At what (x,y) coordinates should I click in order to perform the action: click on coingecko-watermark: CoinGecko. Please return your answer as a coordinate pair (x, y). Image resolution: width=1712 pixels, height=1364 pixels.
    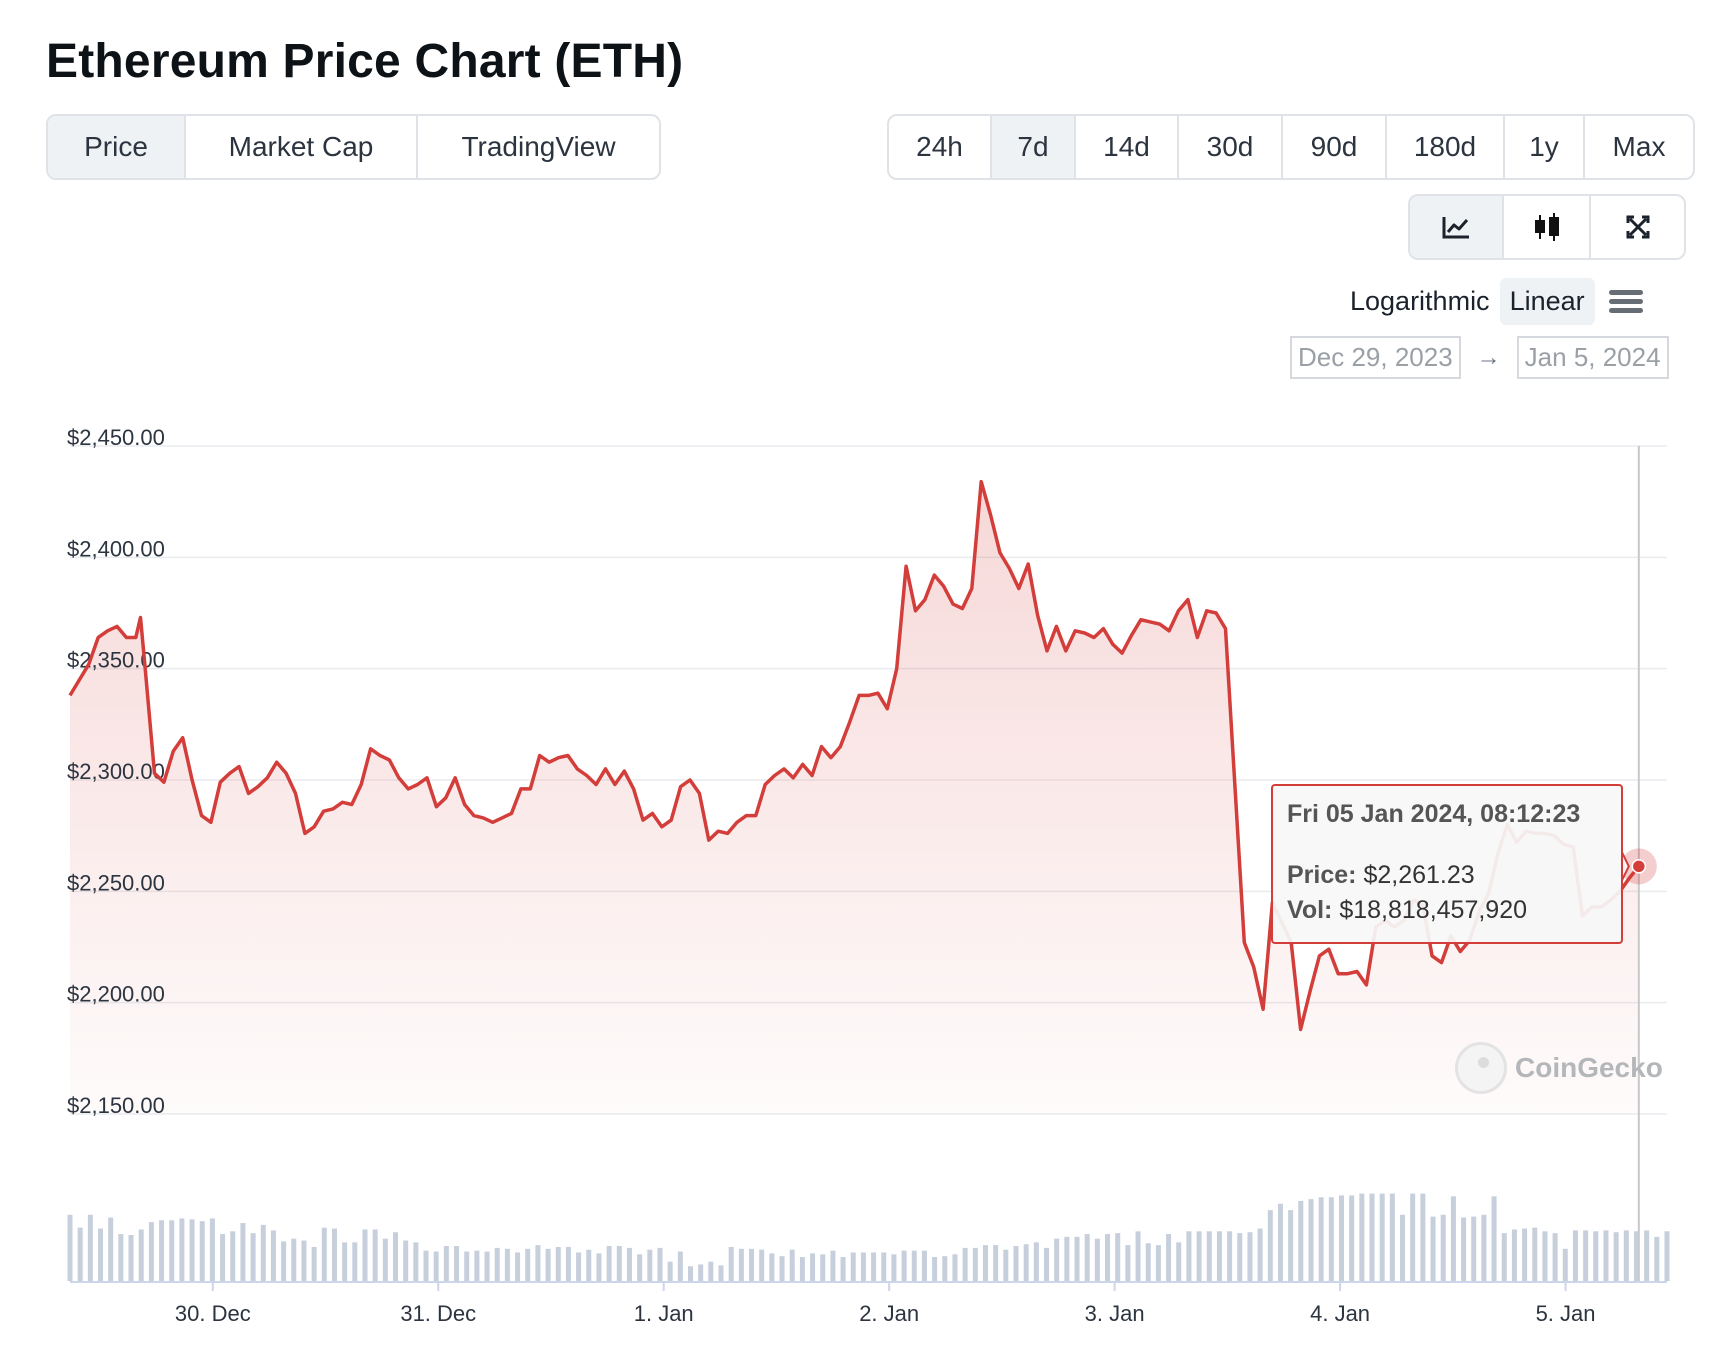
    Looking at the image, I should click on (1559, 1068).